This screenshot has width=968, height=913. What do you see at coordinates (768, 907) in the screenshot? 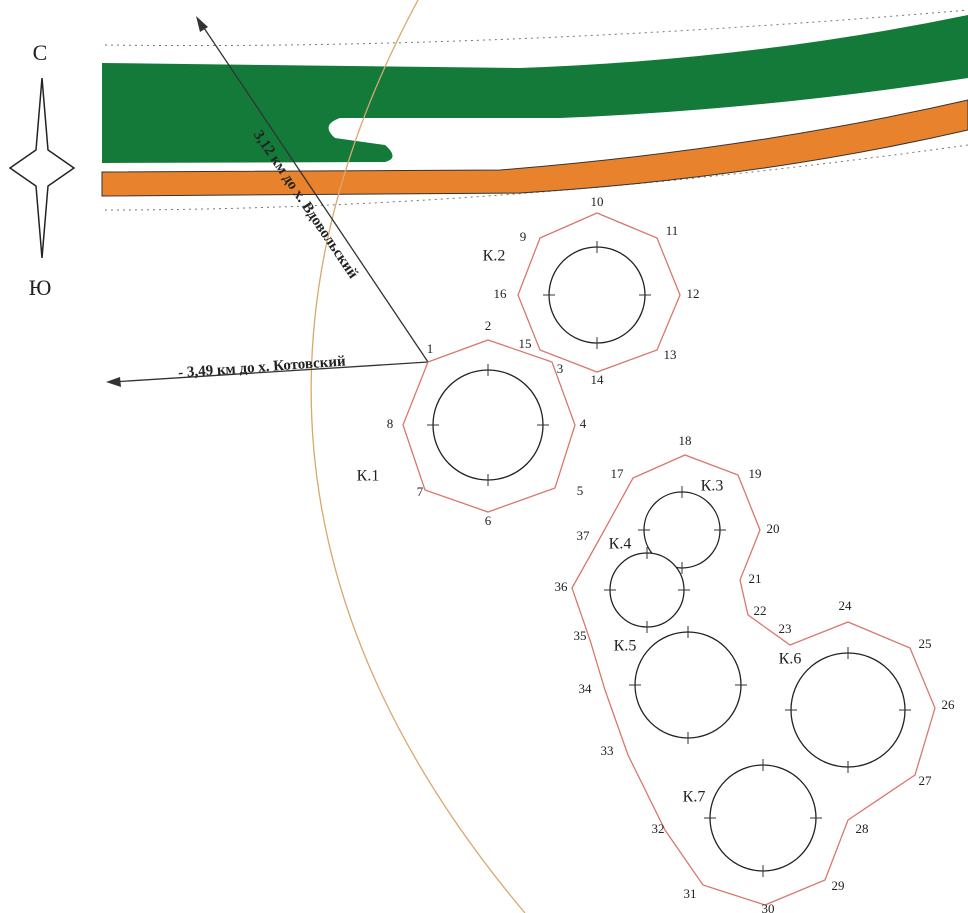
I see `point-number: 30` at bounding box center [768, 907].